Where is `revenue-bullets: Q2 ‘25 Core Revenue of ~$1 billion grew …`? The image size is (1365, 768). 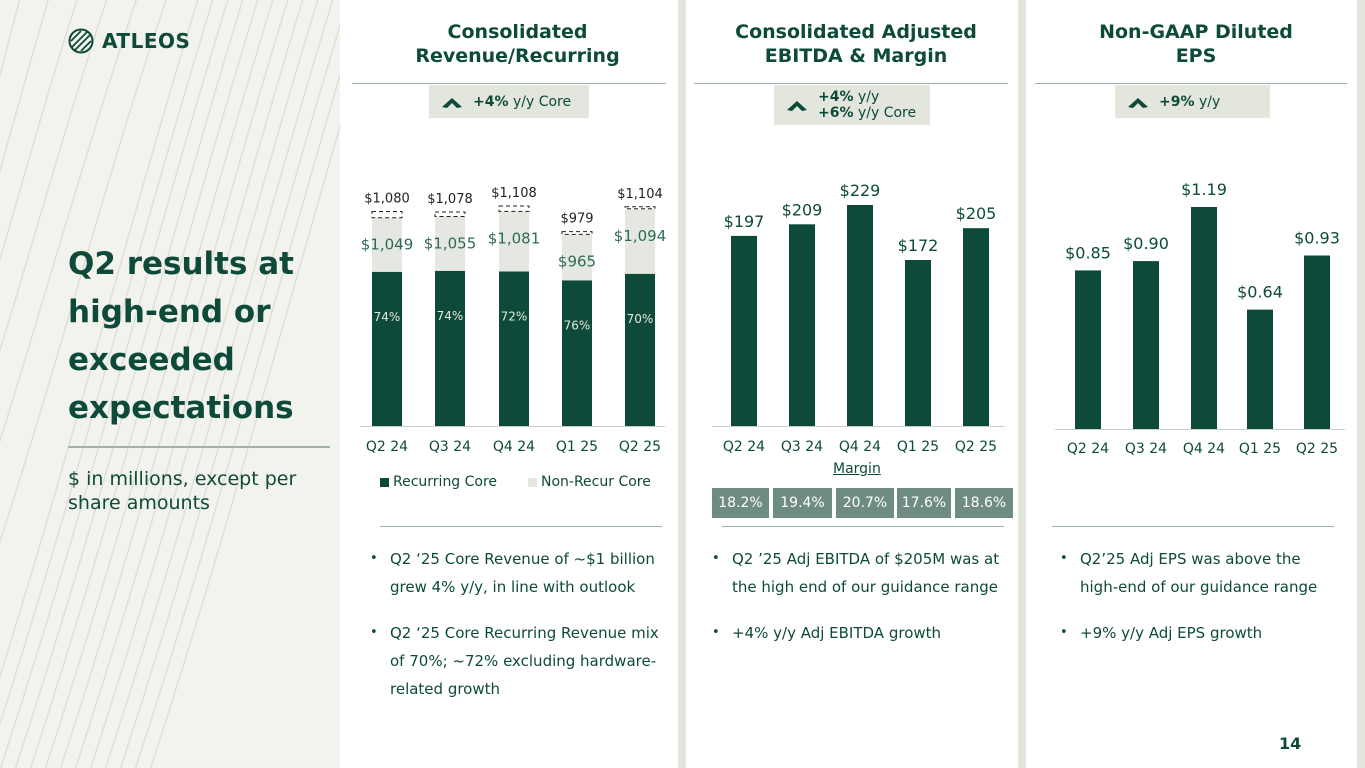 revenue-bullets: Q2 ‘25 Core Revenue of ~$1 billion grew … is located at coordinates (515, 633).